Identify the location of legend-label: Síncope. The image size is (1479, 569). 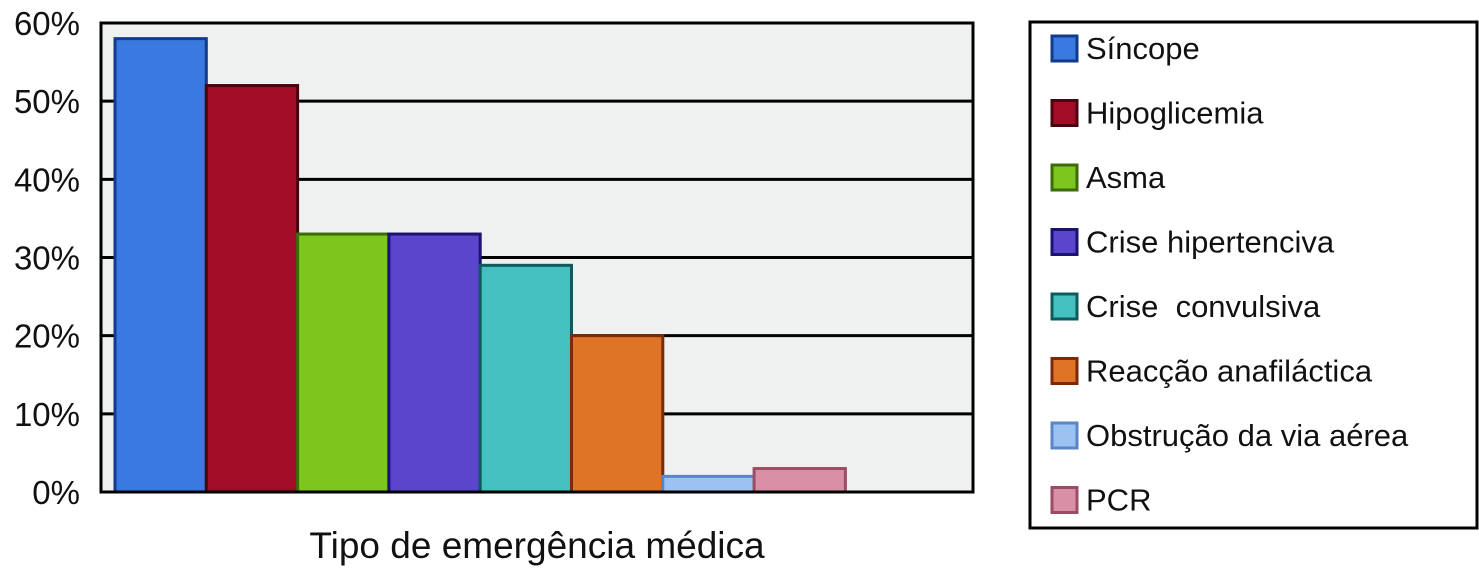
(1143, 48).